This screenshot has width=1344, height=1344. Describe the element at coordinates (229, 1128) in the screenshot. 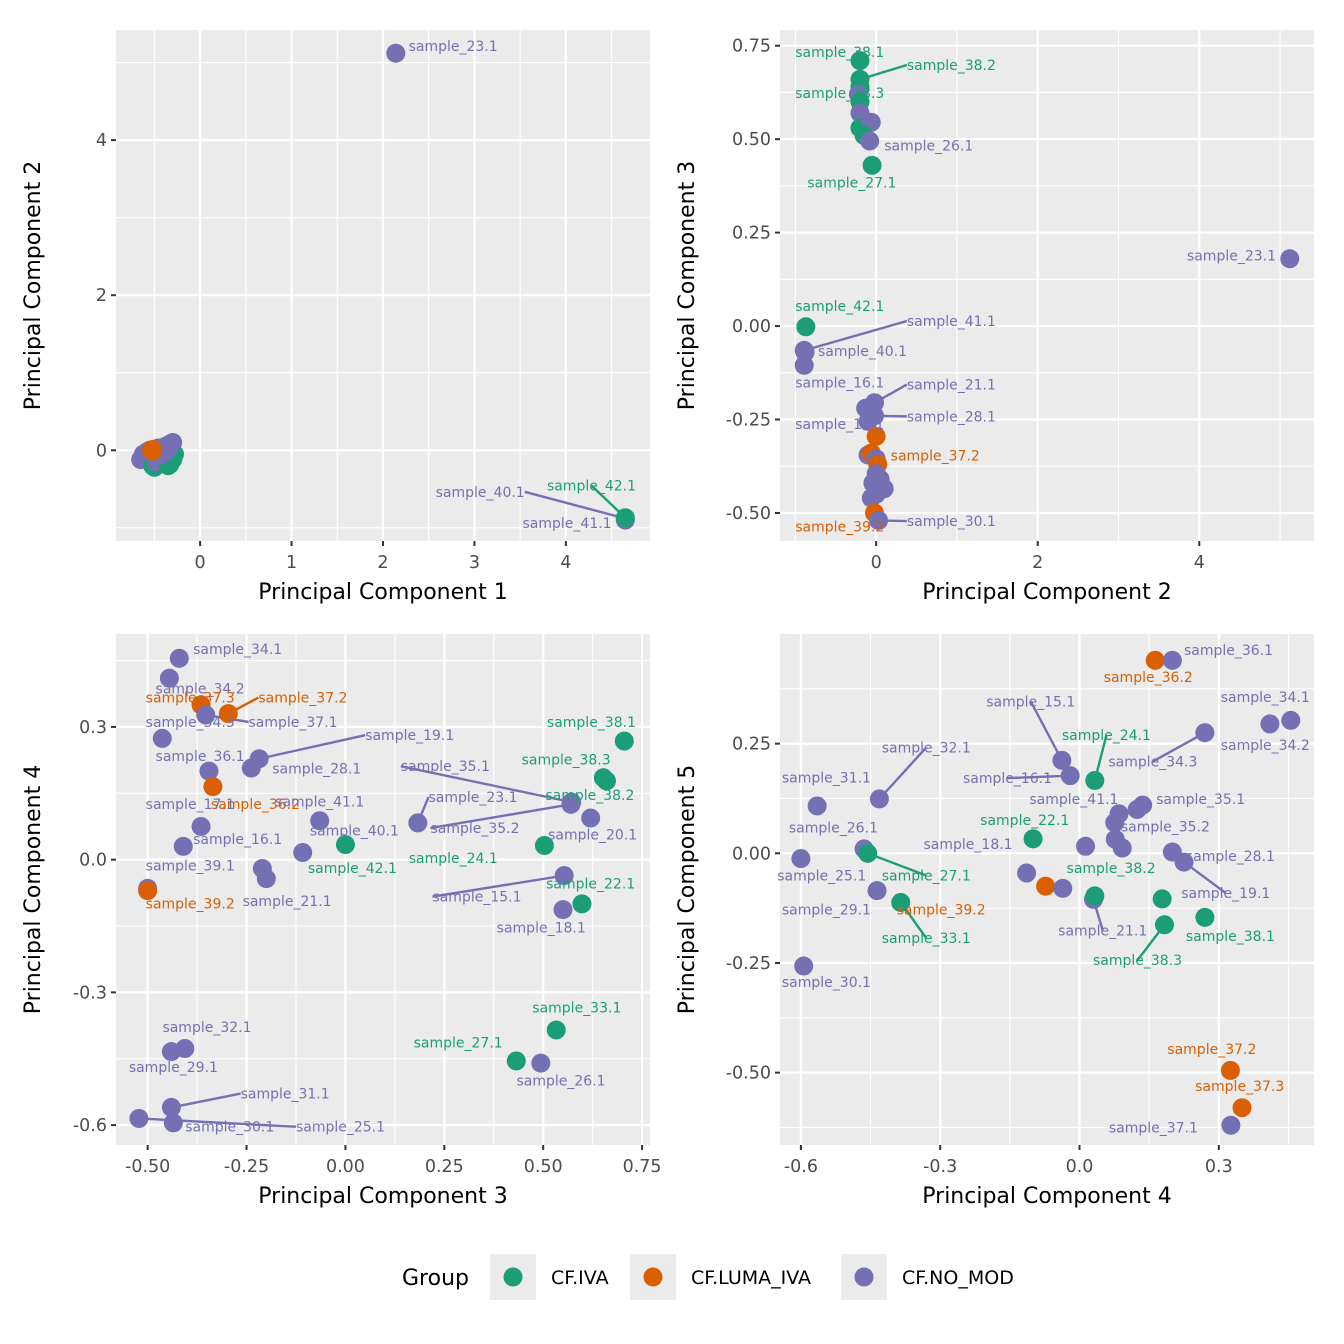

I see `point-label: sample_30.1` at that location.